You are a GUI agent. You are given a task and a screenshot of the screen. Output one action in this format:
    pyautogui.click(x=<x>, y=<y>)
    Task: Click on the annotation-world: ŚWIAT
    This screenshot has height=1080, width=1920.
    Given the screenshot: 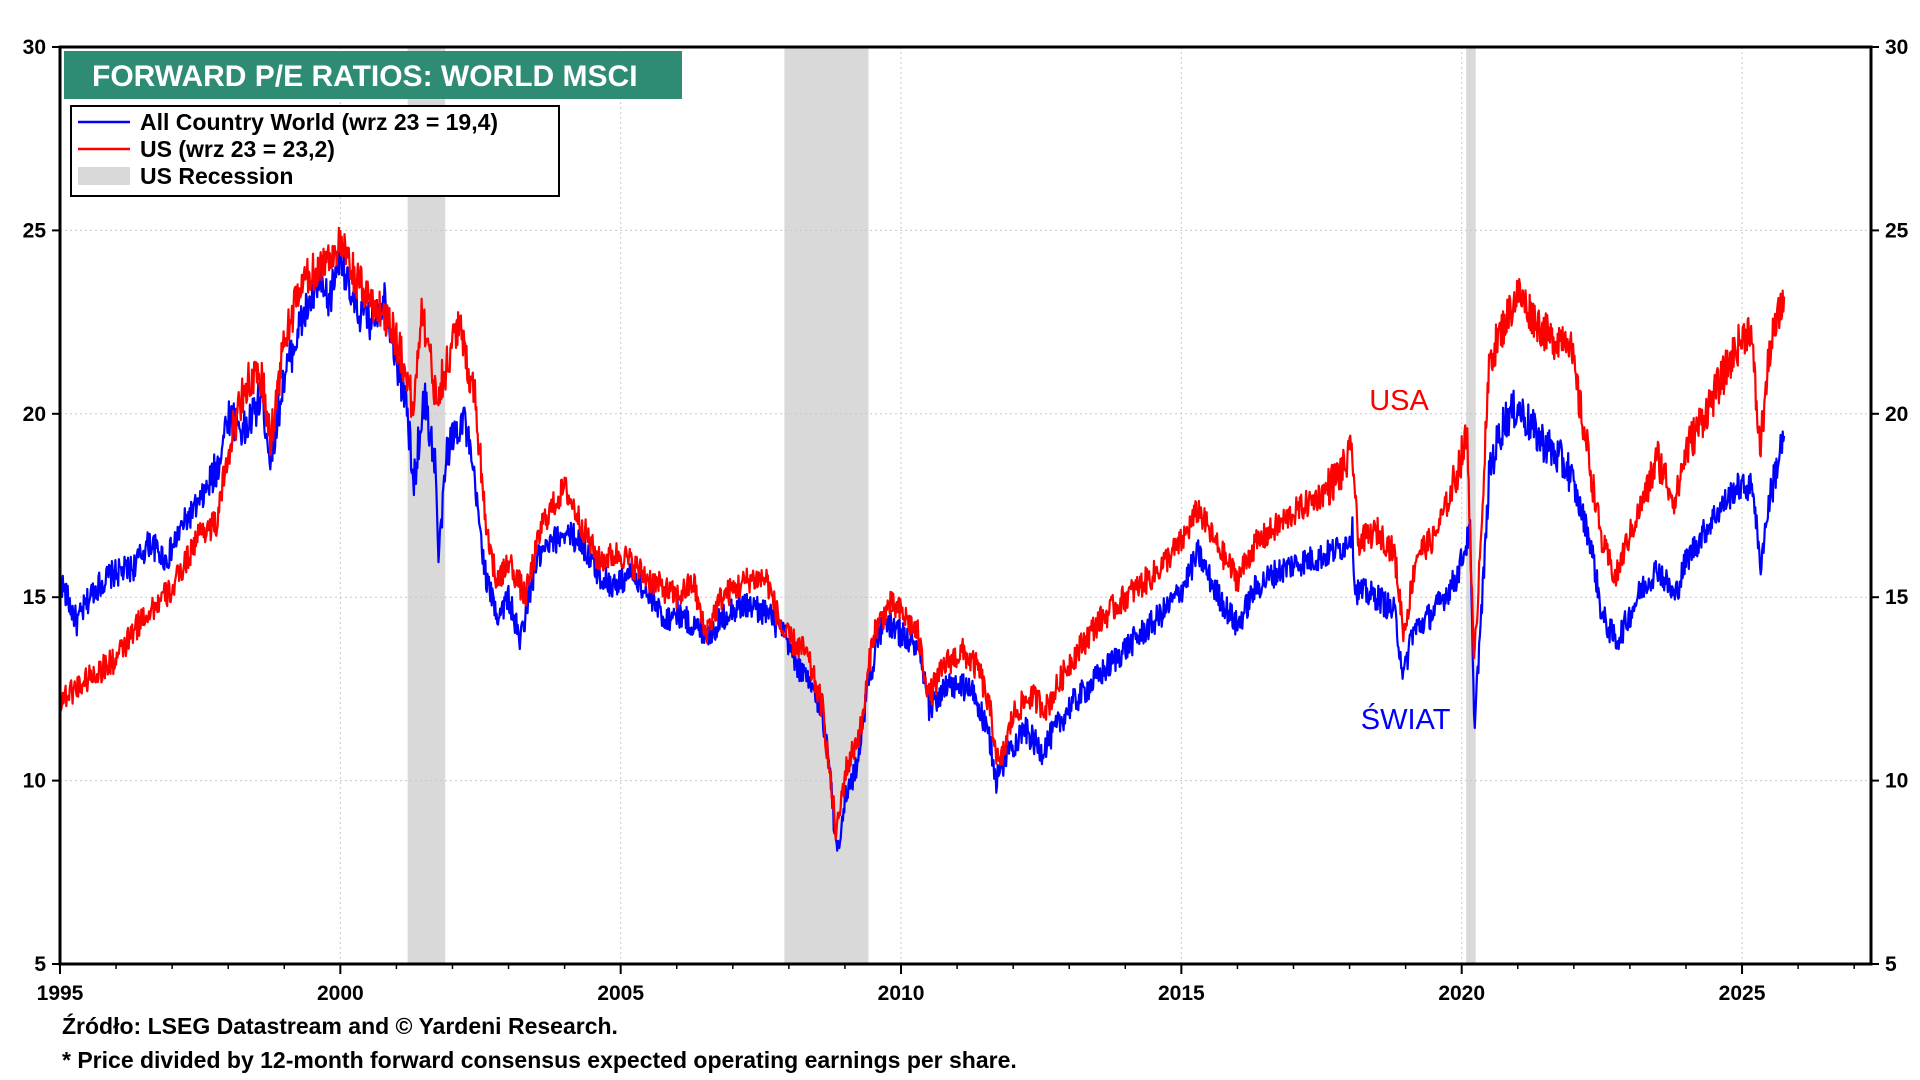 What is the action you would take?
    pyautogui.click(x=1406, y=719)
    